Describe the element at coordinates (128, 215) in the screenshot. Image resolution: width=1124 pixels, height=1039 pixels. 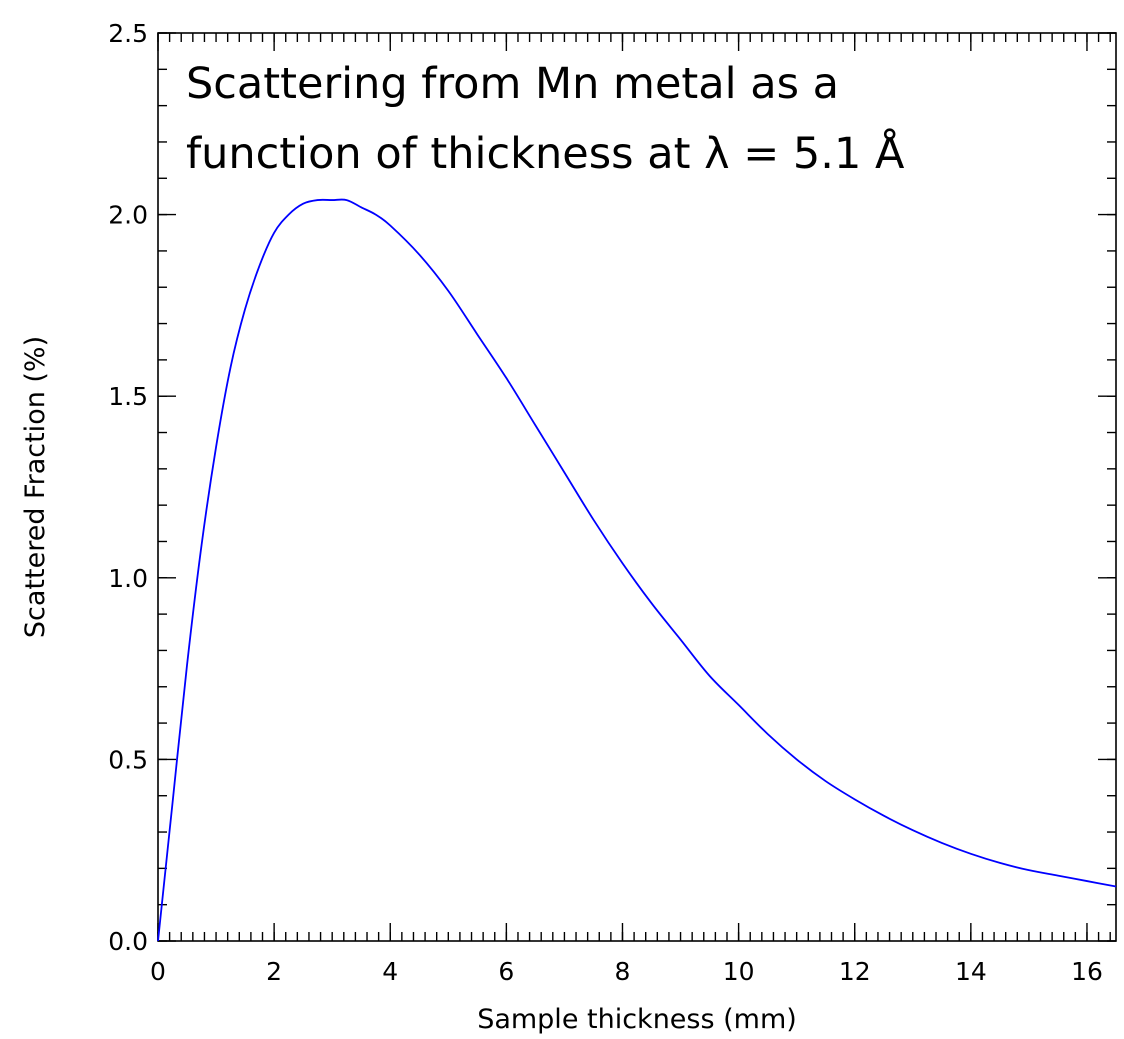
I see `y-tick-label: 2.0` at that location.